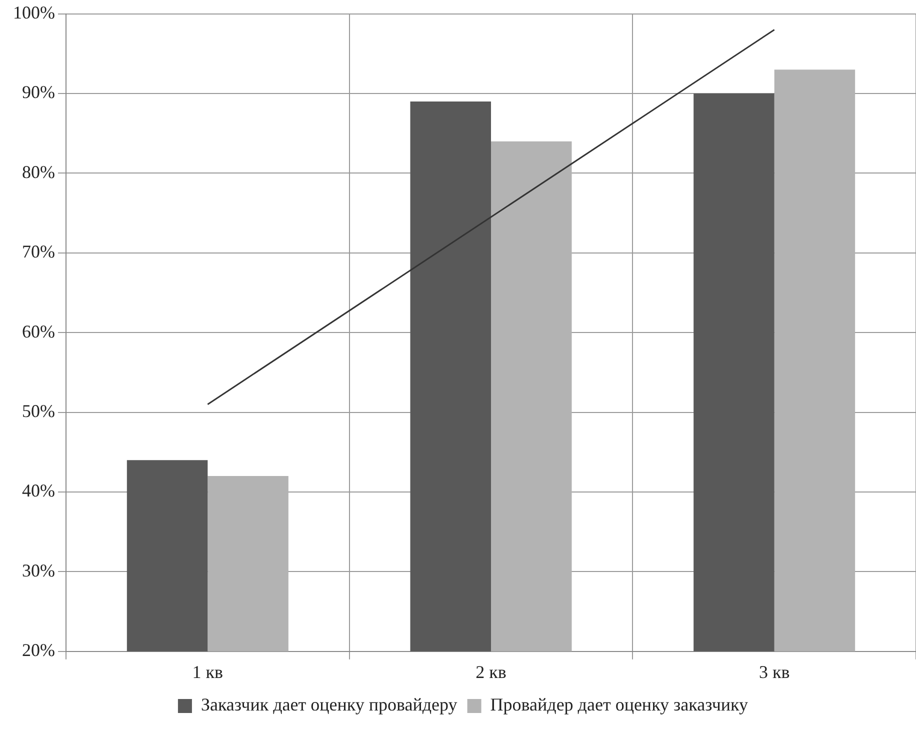 The width and height of the screenshot is (916, 735). I want to click on x-tick-label: 1 кв, so click(208, 672).